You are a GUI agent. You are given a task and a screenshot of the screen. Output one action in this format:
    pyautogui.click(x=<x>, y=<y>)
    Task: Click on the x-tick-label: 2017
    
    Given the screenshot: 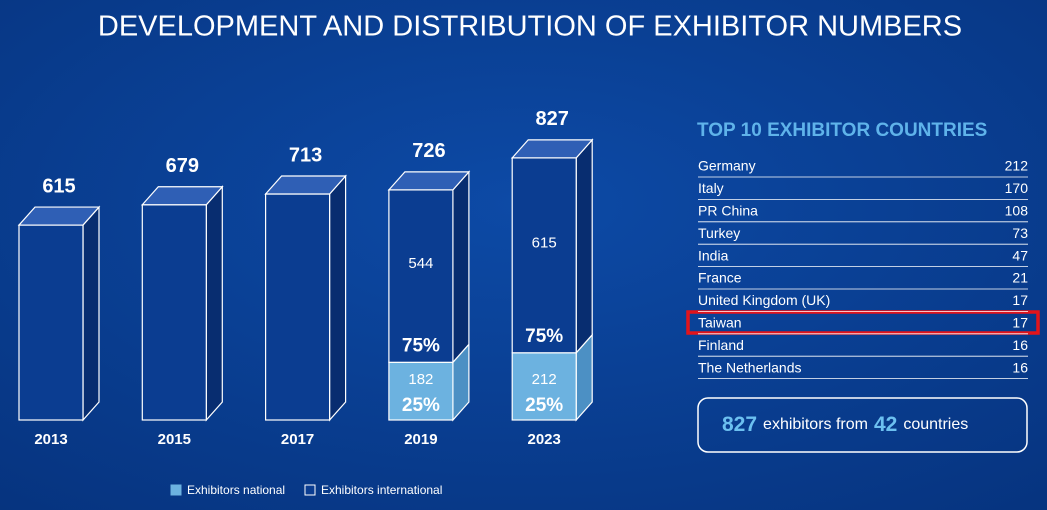 What is the action you would take?
    pyautogui.click(x=297, y=439)
    